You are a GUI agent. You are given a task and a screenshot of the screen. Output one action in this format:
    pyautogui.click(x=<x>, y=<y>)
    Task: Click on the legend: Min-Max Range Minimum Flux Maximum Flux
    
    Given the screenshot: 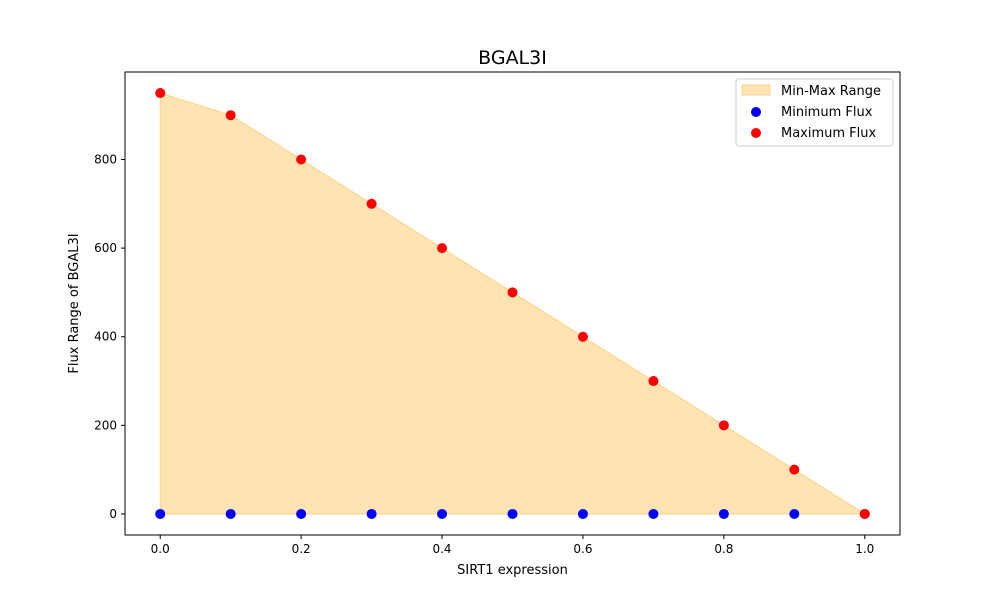 What is the action you would take?
    pyautogui.click(x=814, y=112)
    